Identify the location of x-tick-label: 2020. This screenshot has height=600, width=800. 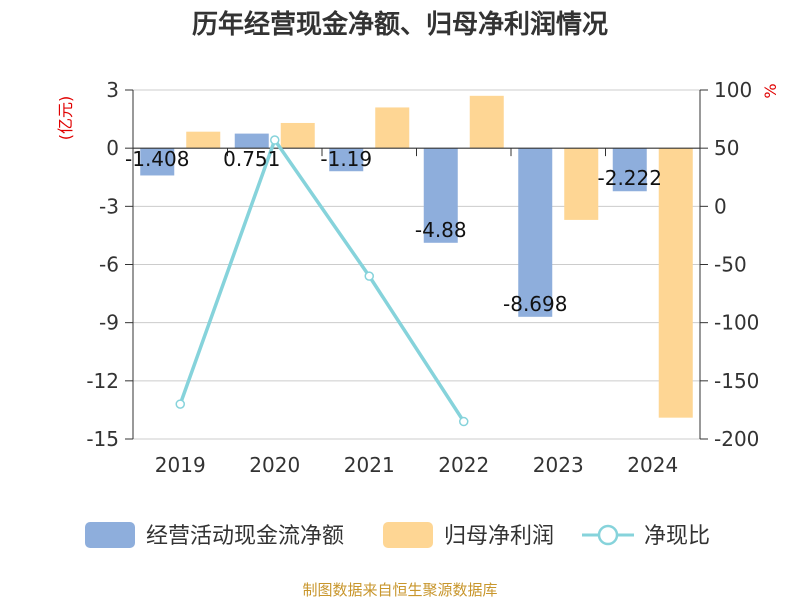
(274, 465).